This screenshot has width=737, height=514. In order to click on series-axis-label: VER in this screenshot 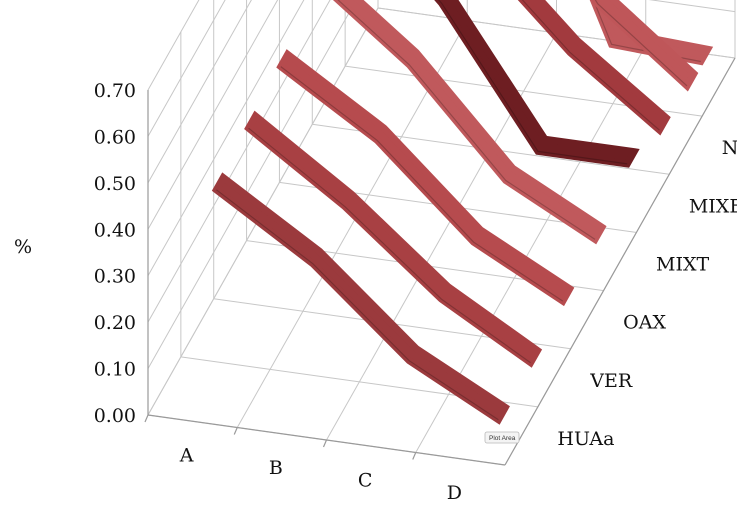, I will do `click(611, 381)`.